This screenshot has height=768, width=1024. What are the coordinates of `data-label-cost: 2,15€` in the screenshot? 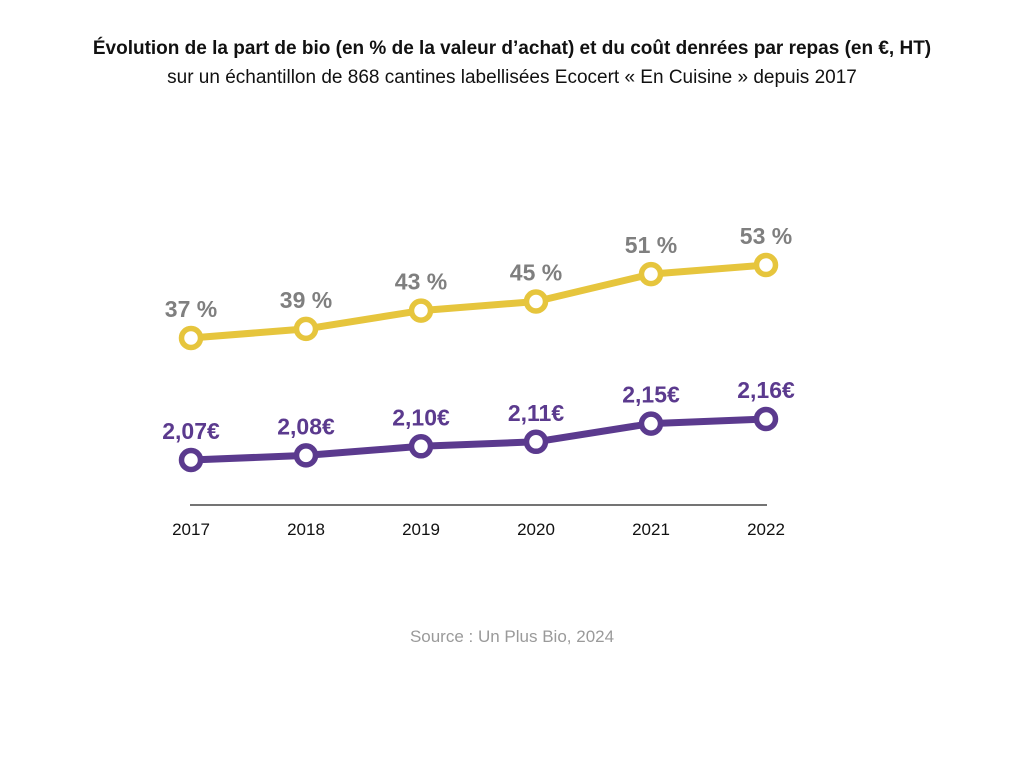 It's located at (651, 395).